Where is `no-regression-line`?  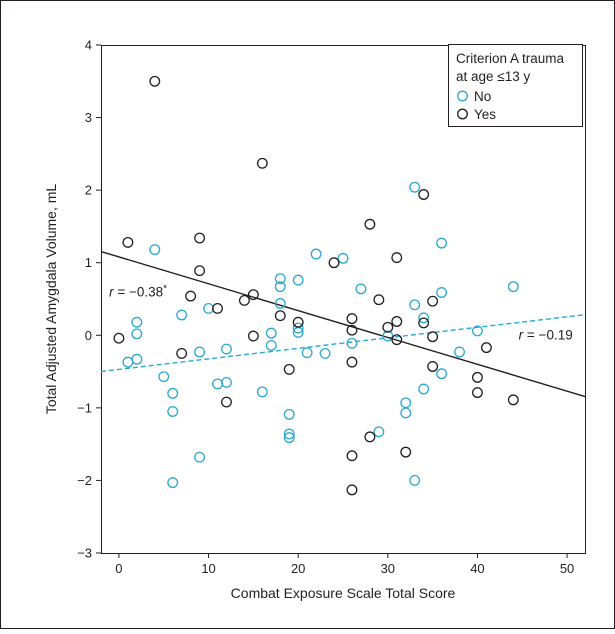 no-regression-line is located at coordinates (343, 343).